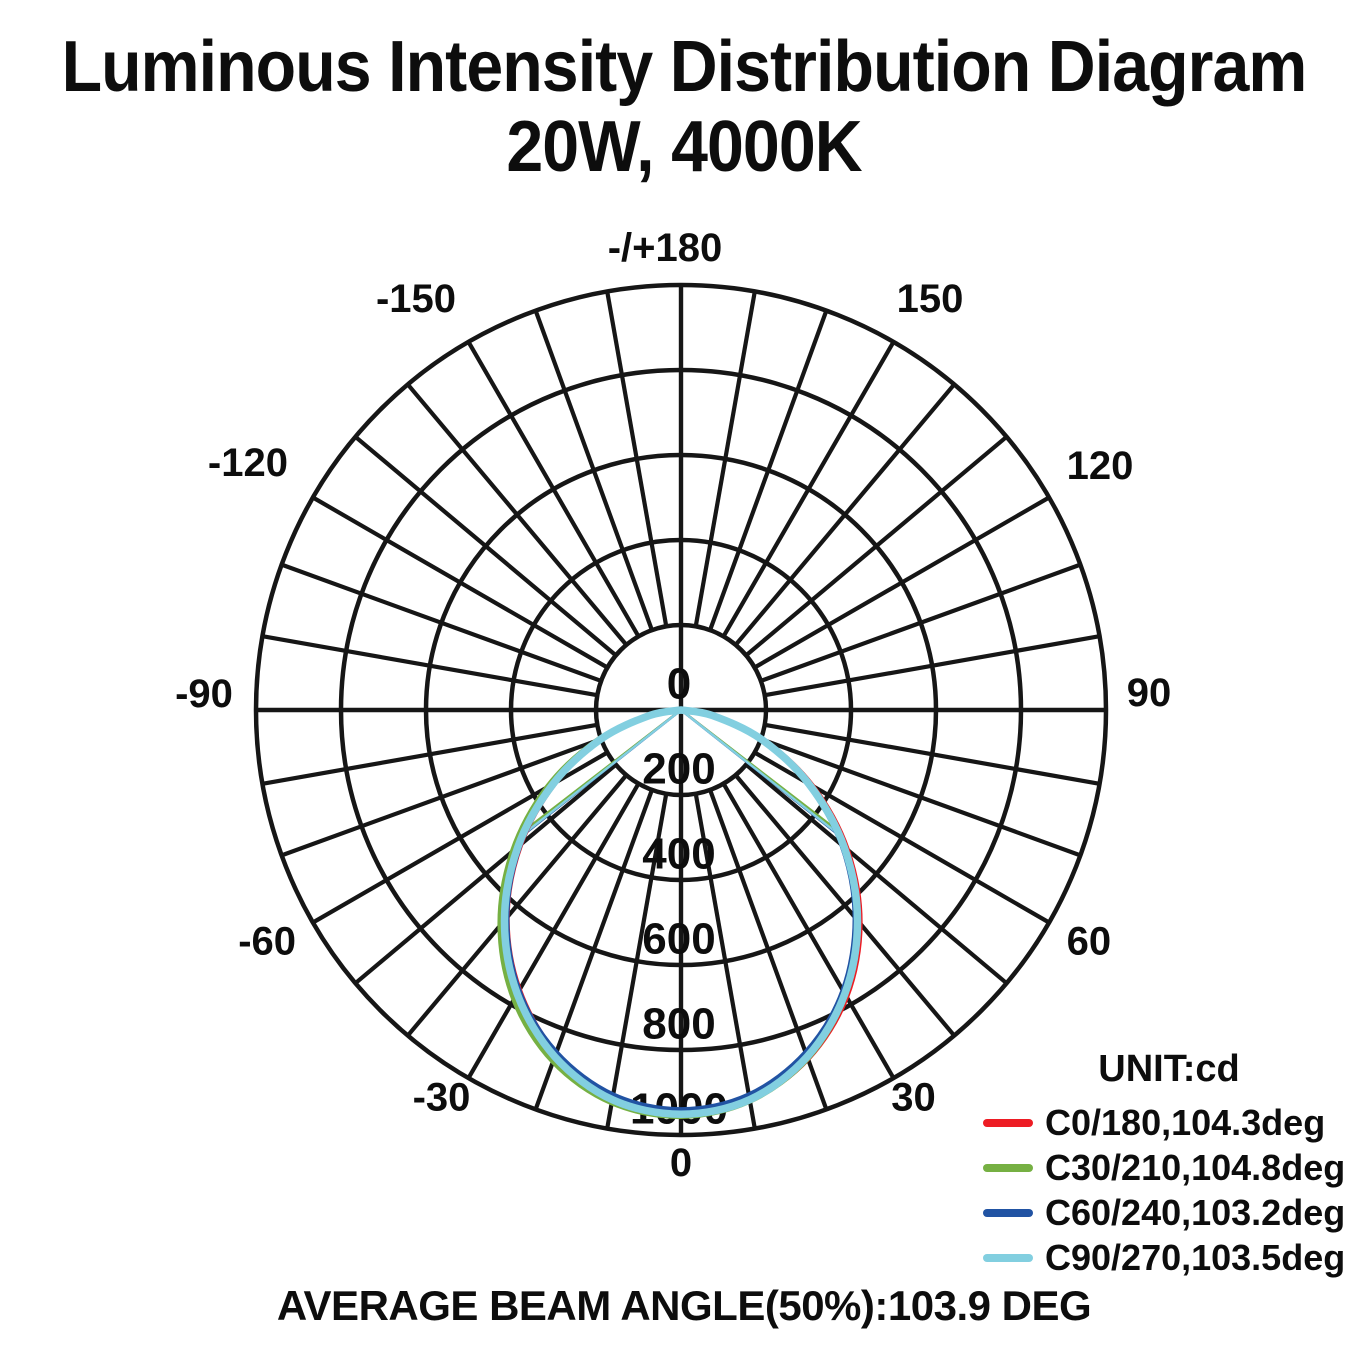 Image resolution: width=1368 pixels, height=1368 pixels. I want to click on legend-label-c90-270: C90/270,103.5deg, so click(1195, 1257).